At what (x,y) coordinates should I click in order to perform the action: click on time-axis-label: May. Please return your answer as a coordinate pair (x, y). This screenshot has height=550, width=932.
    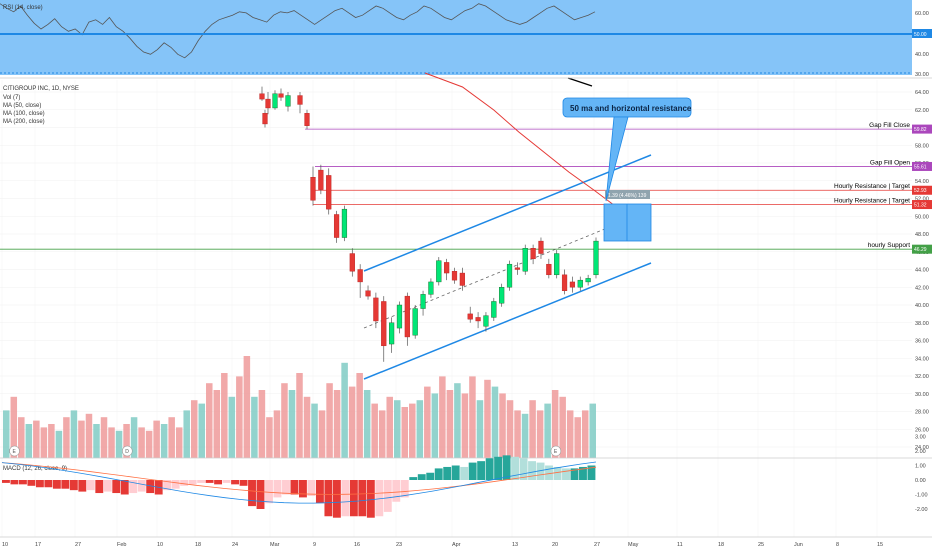
    Looking at the image, I should click on (633, 545).